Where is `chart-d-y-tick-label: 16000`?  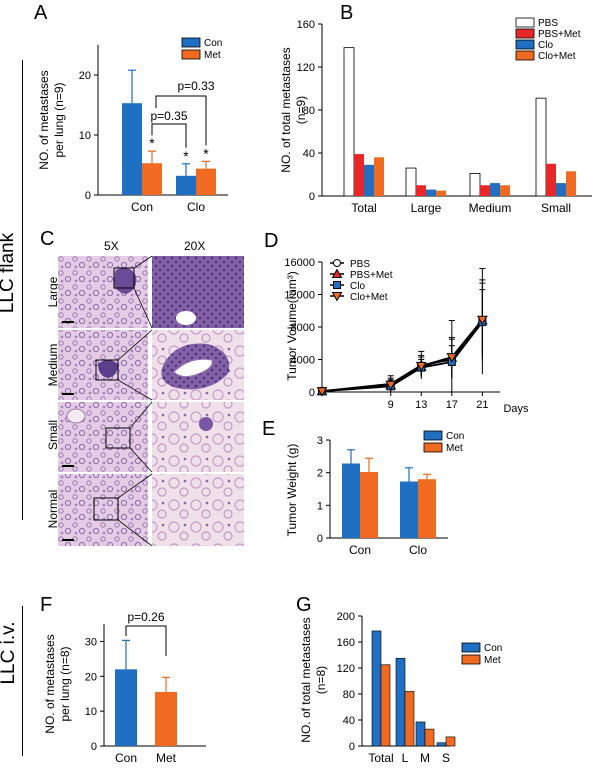
chart-d-y-tick-label: 16000 is located at coordinates (299, 263).